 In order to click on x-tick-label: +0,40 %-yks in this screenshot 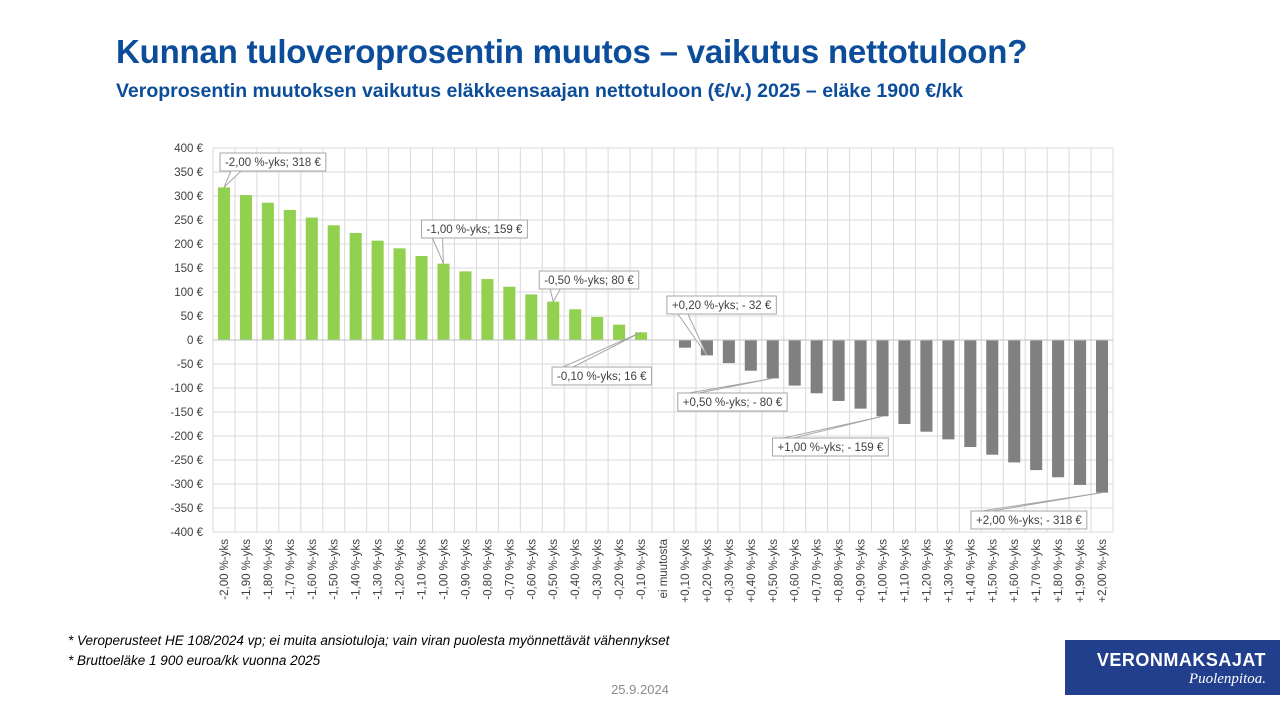, I will do `click(752, 571)`.